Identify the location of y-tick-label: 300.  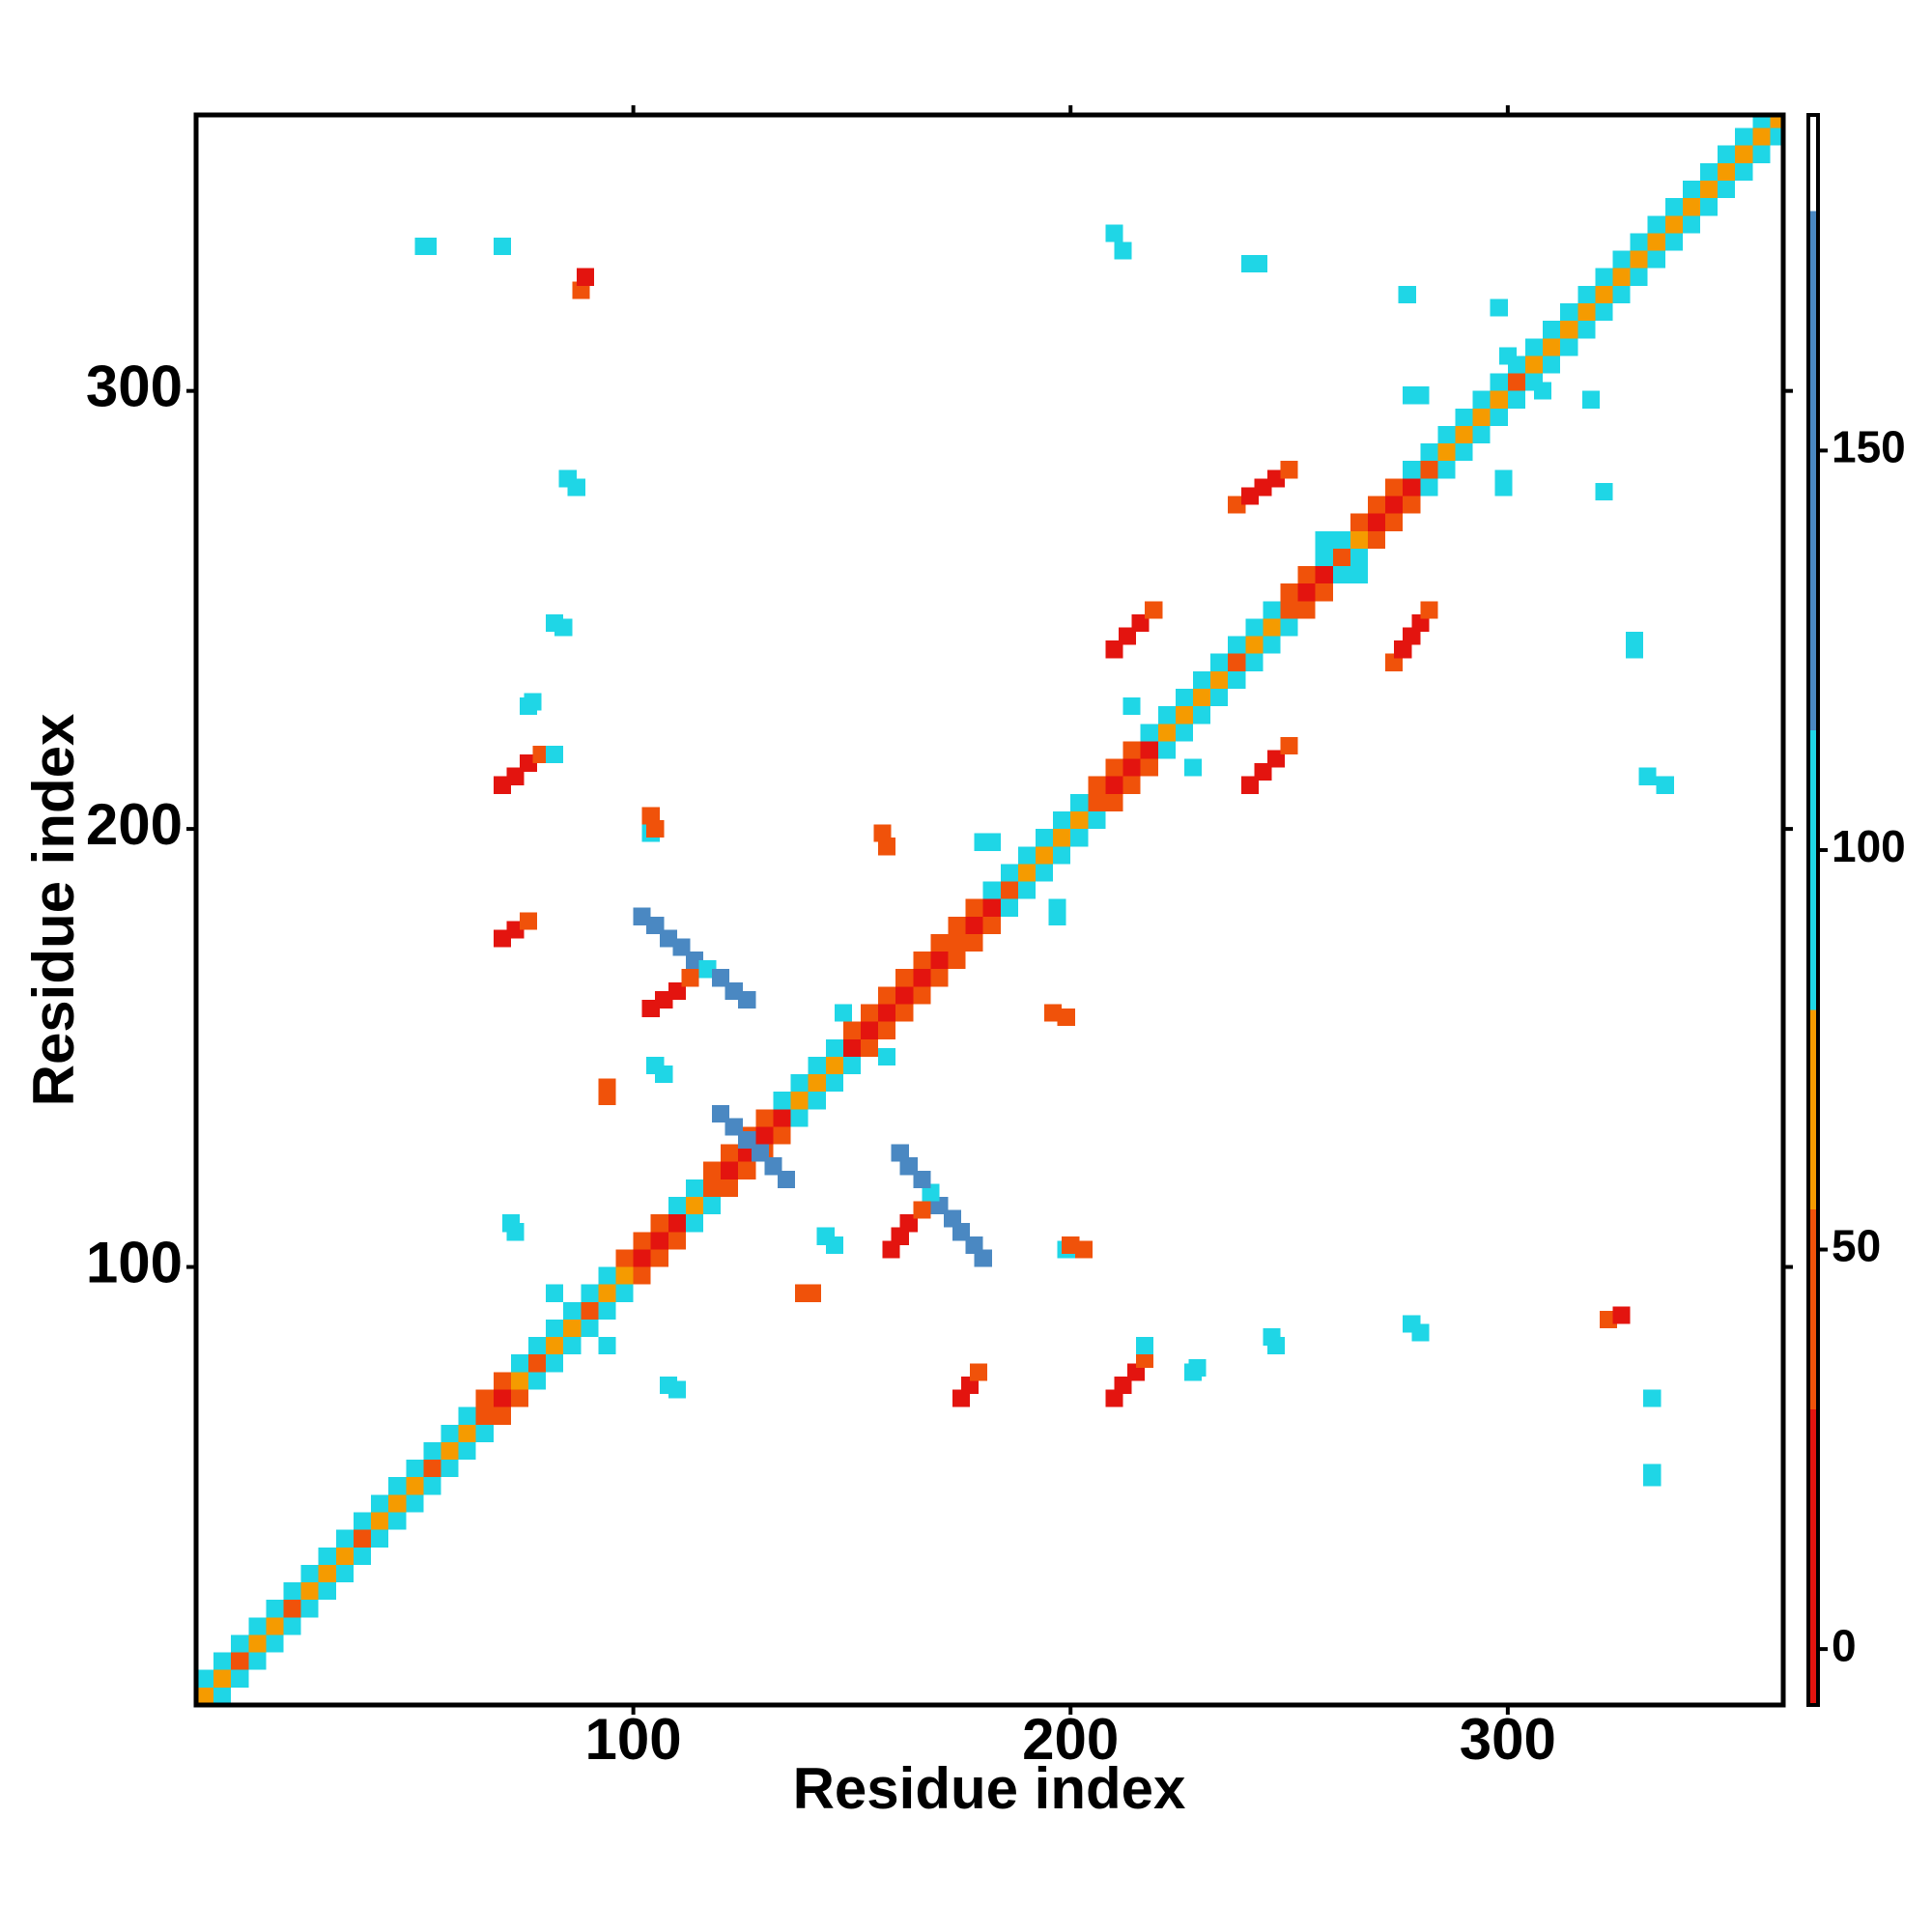
(134, 387).